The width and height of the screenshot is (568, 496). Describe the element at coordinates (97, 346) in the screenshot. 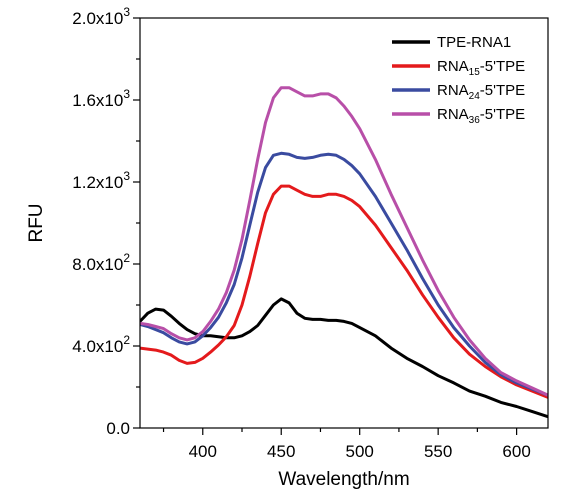

I see `y-tick-mantissa: 4.0x10` at that location.